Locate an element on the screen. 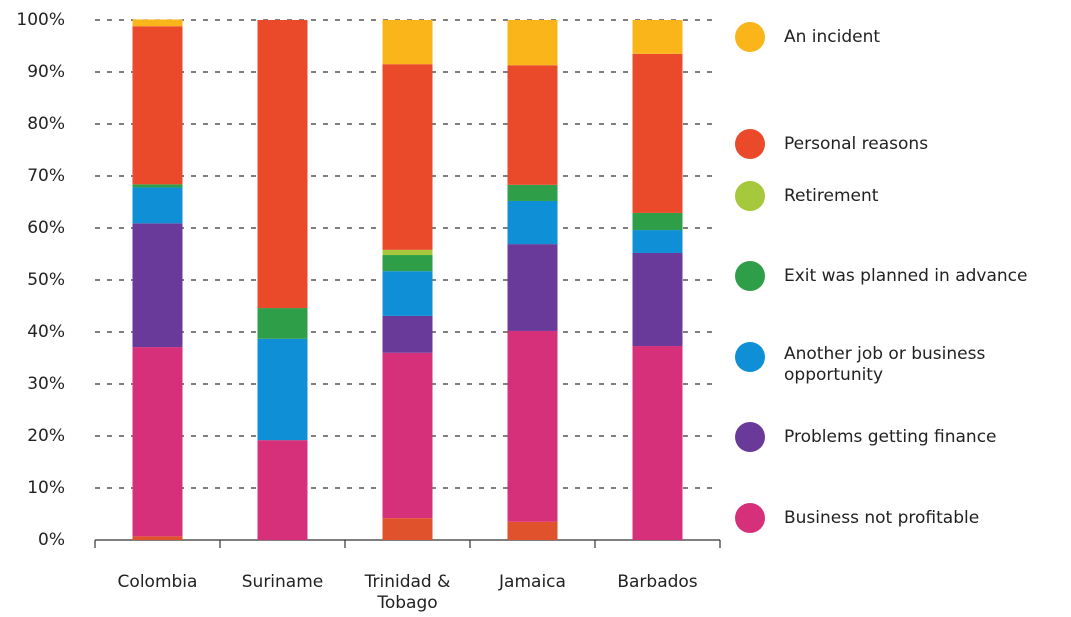 The width and height of the screenshot is (1071, 617). y-tick-label: 100% is located at coordinates (40, 20).